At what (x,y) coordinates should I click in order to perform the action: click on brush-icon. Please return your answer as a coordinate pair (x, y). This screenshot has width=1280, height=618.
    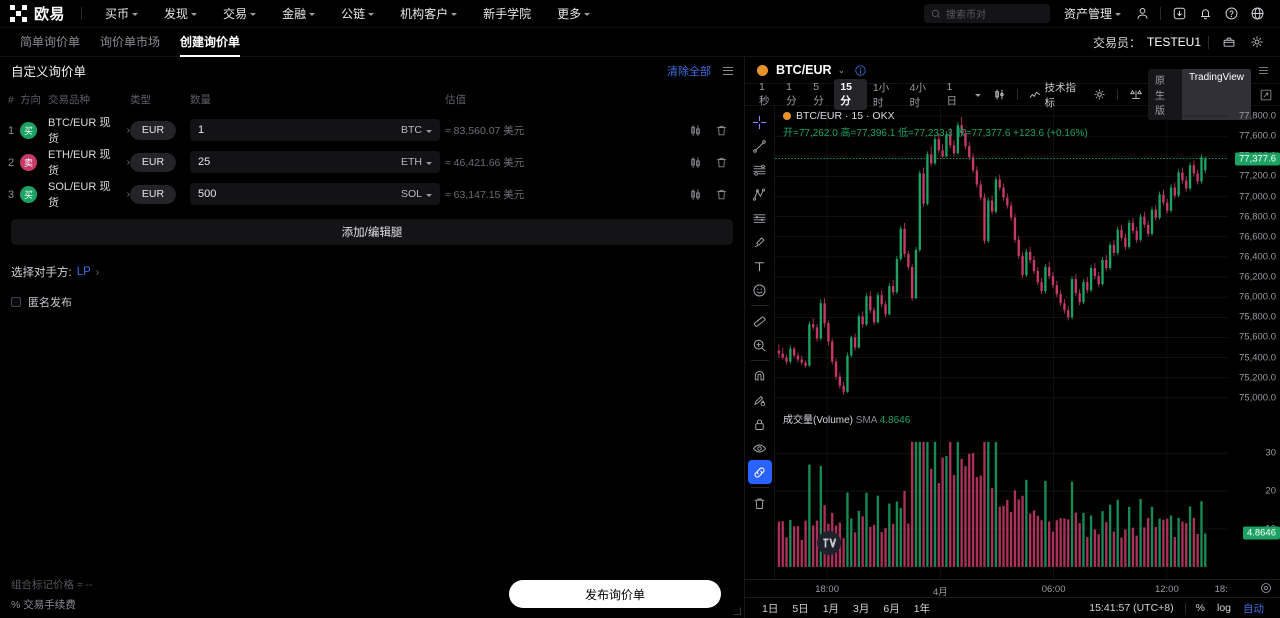
    Looking at the image, I should click on (760, 242).